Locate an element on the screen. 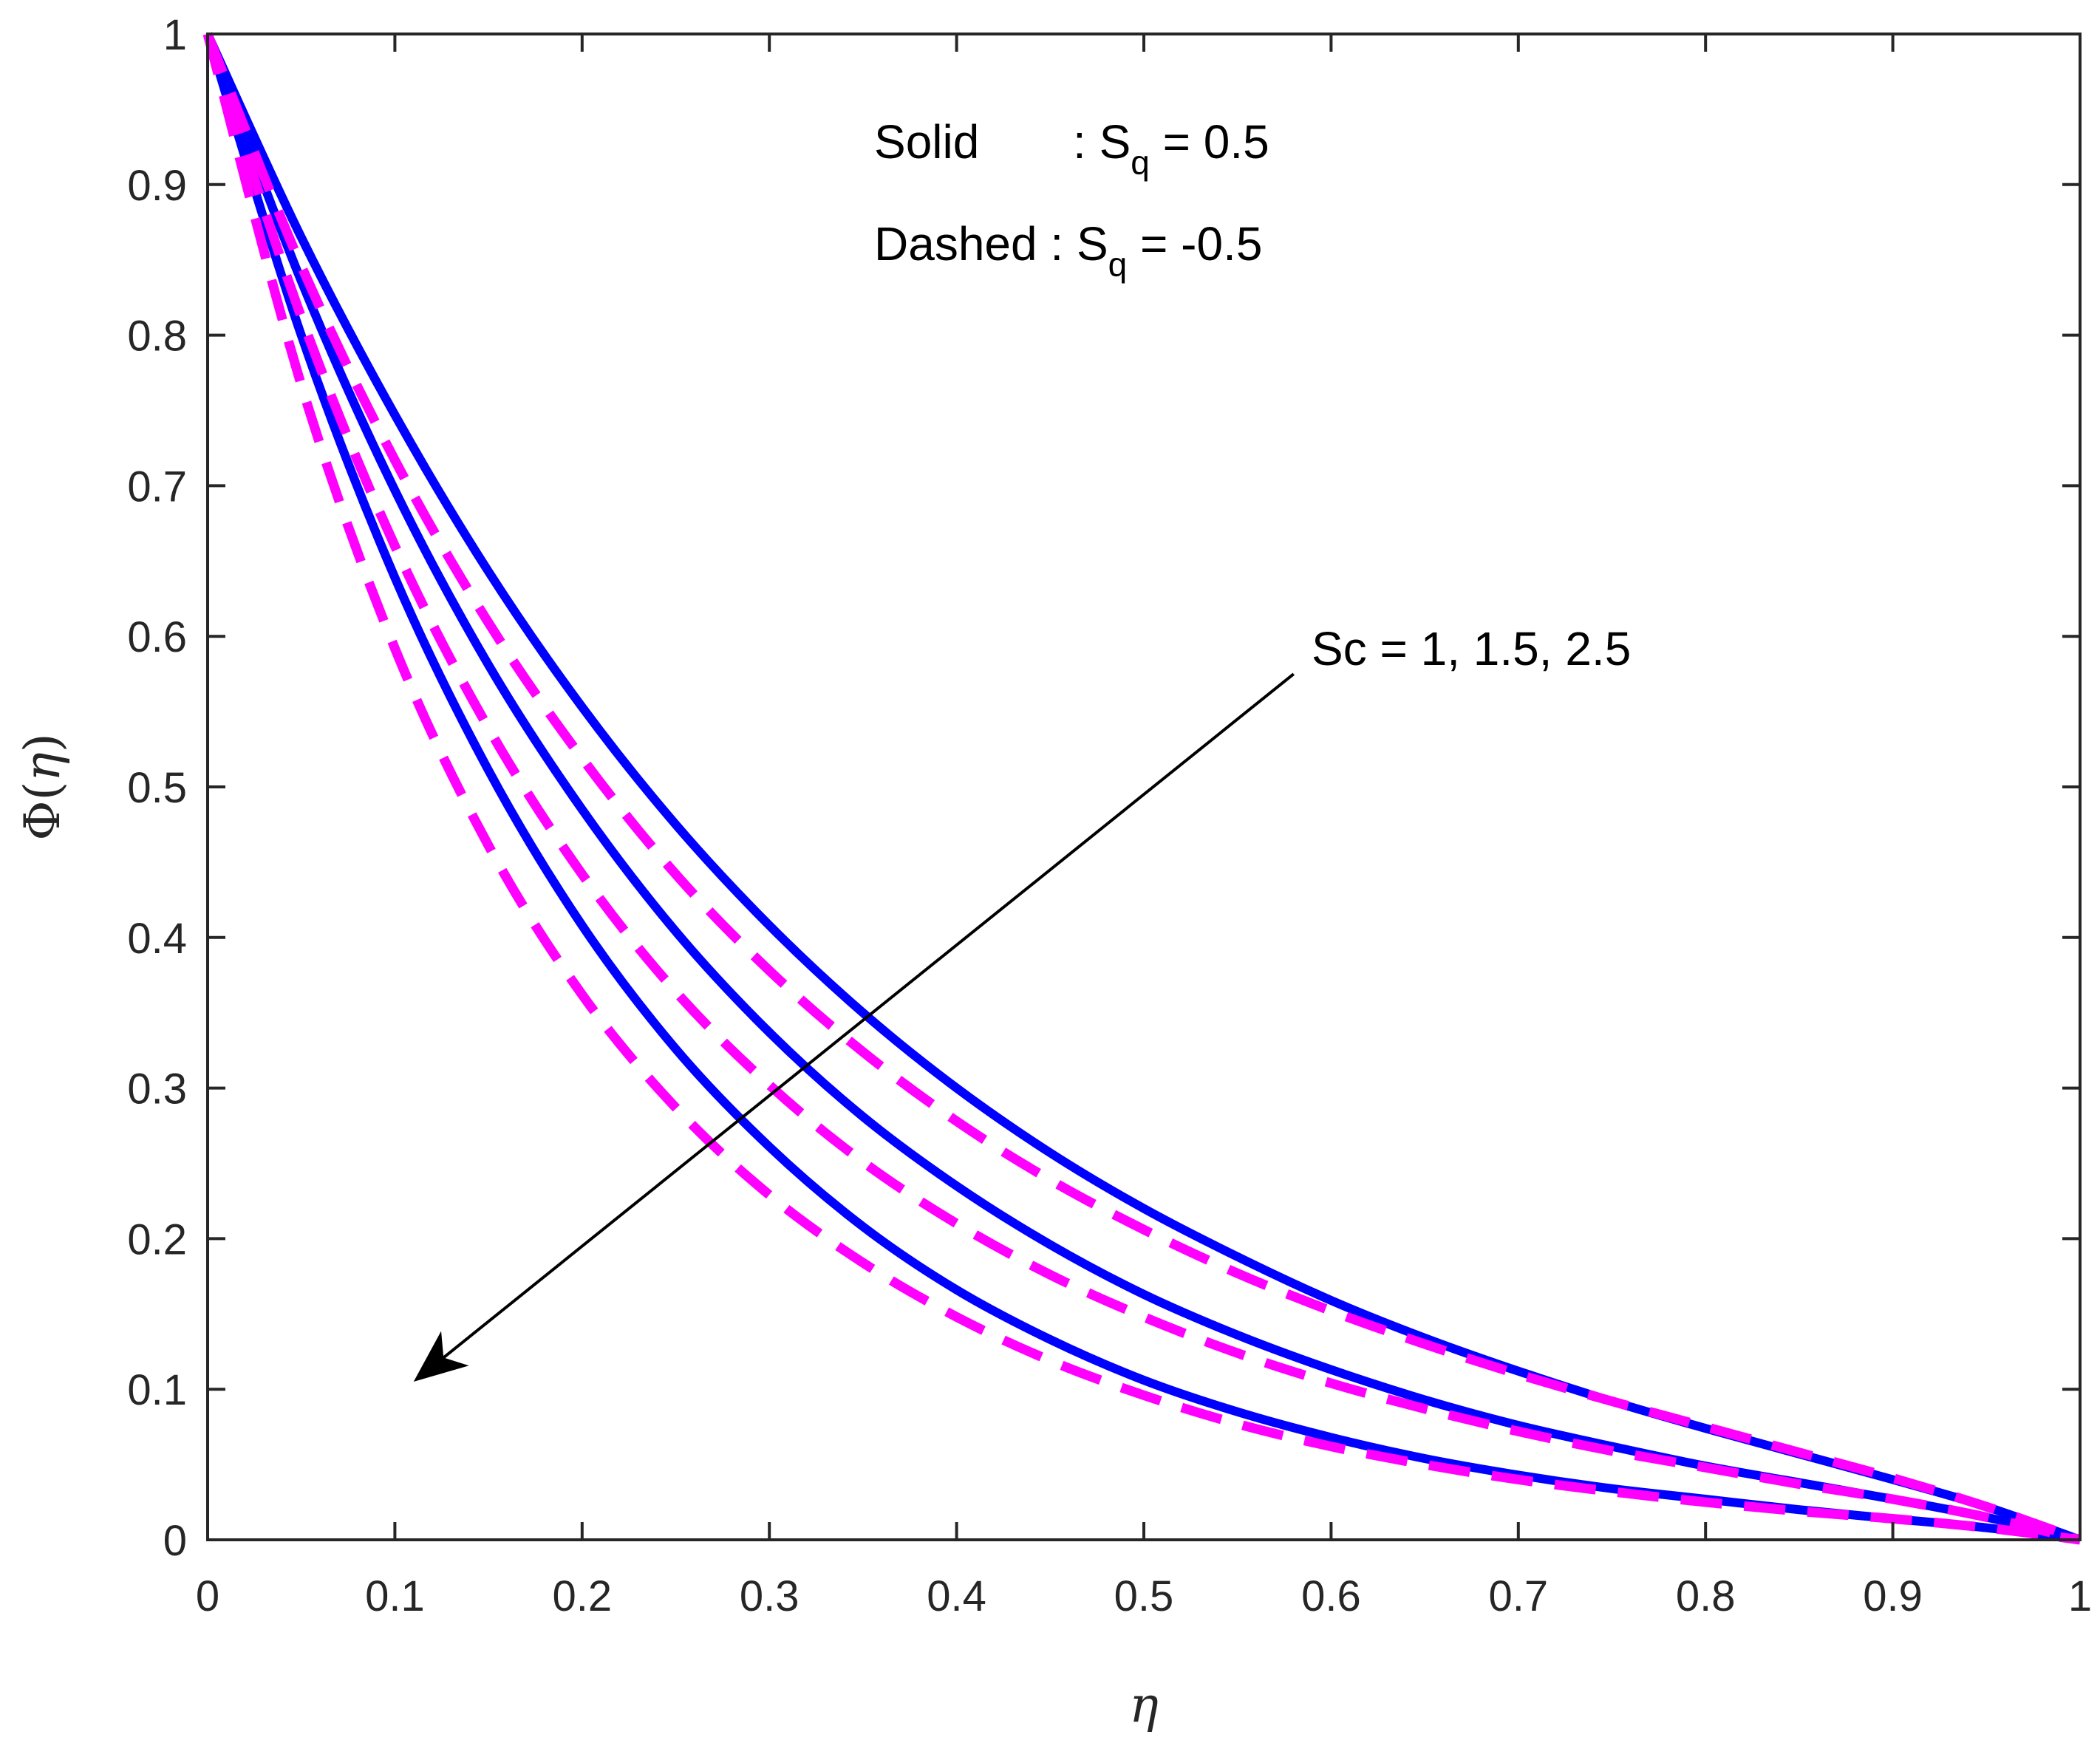 The width and height of the screenshot is (2100, 1743). x-tick-label: 0.9 is located at coordinates (1893, 1596).